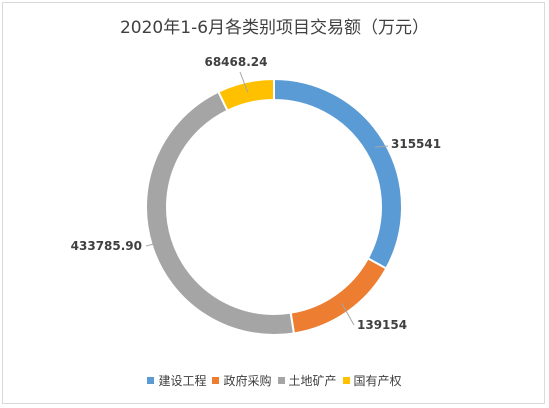 This screenshot has width=549, height=408. What do you see at coordinates (235, 62) in the screenshot?
I see `data-label-4: 68468.24` at bounding box center [235, 62].